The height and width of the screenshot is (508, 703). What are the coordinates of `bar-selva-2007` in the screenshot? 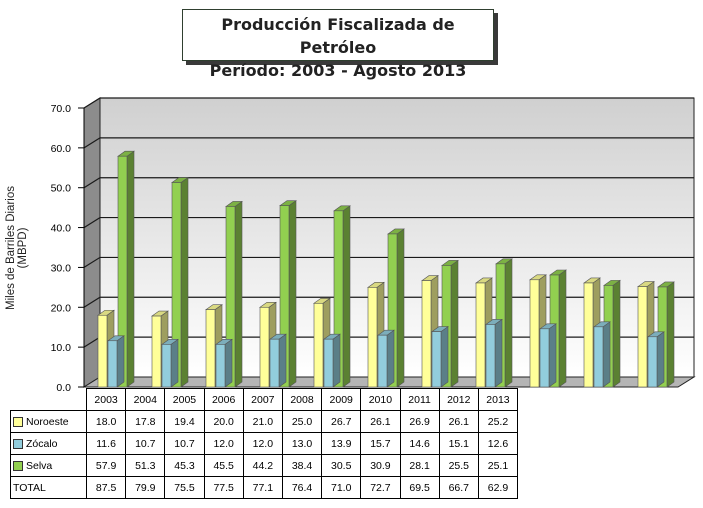 It's located at (338, 299).